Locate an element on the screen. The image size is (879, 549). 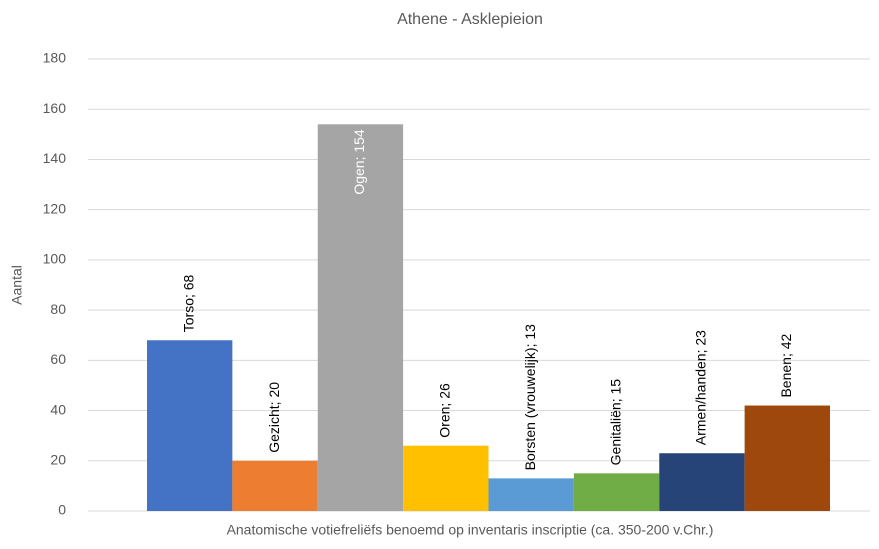
y-tick-label: 120 is located at coordinates (55, 208).